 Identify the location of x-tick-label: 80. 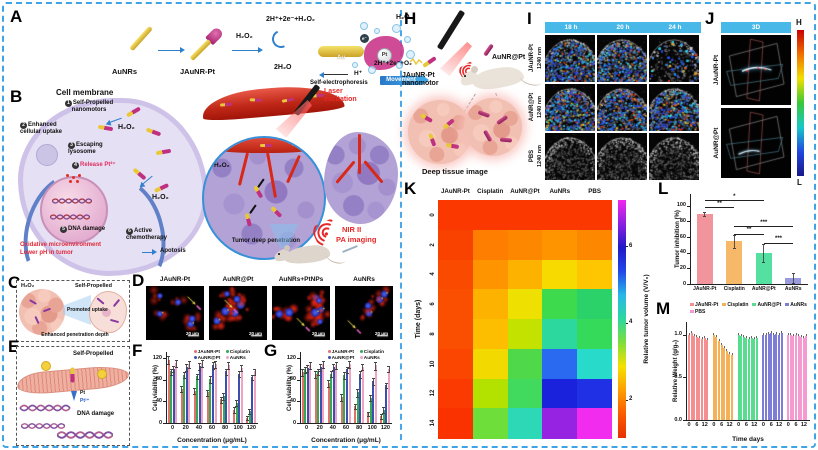
(359, 428).